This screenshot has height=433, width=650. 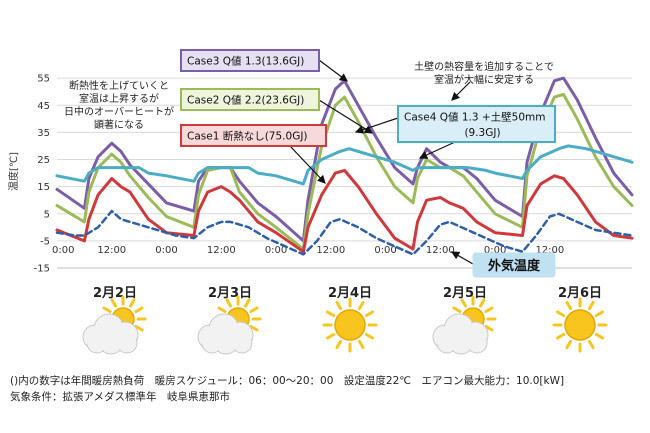 What do you see at coordinates (230, 293) in the screenshot?
I see `date-label: 2月3日` at bounding box center [230, 293].